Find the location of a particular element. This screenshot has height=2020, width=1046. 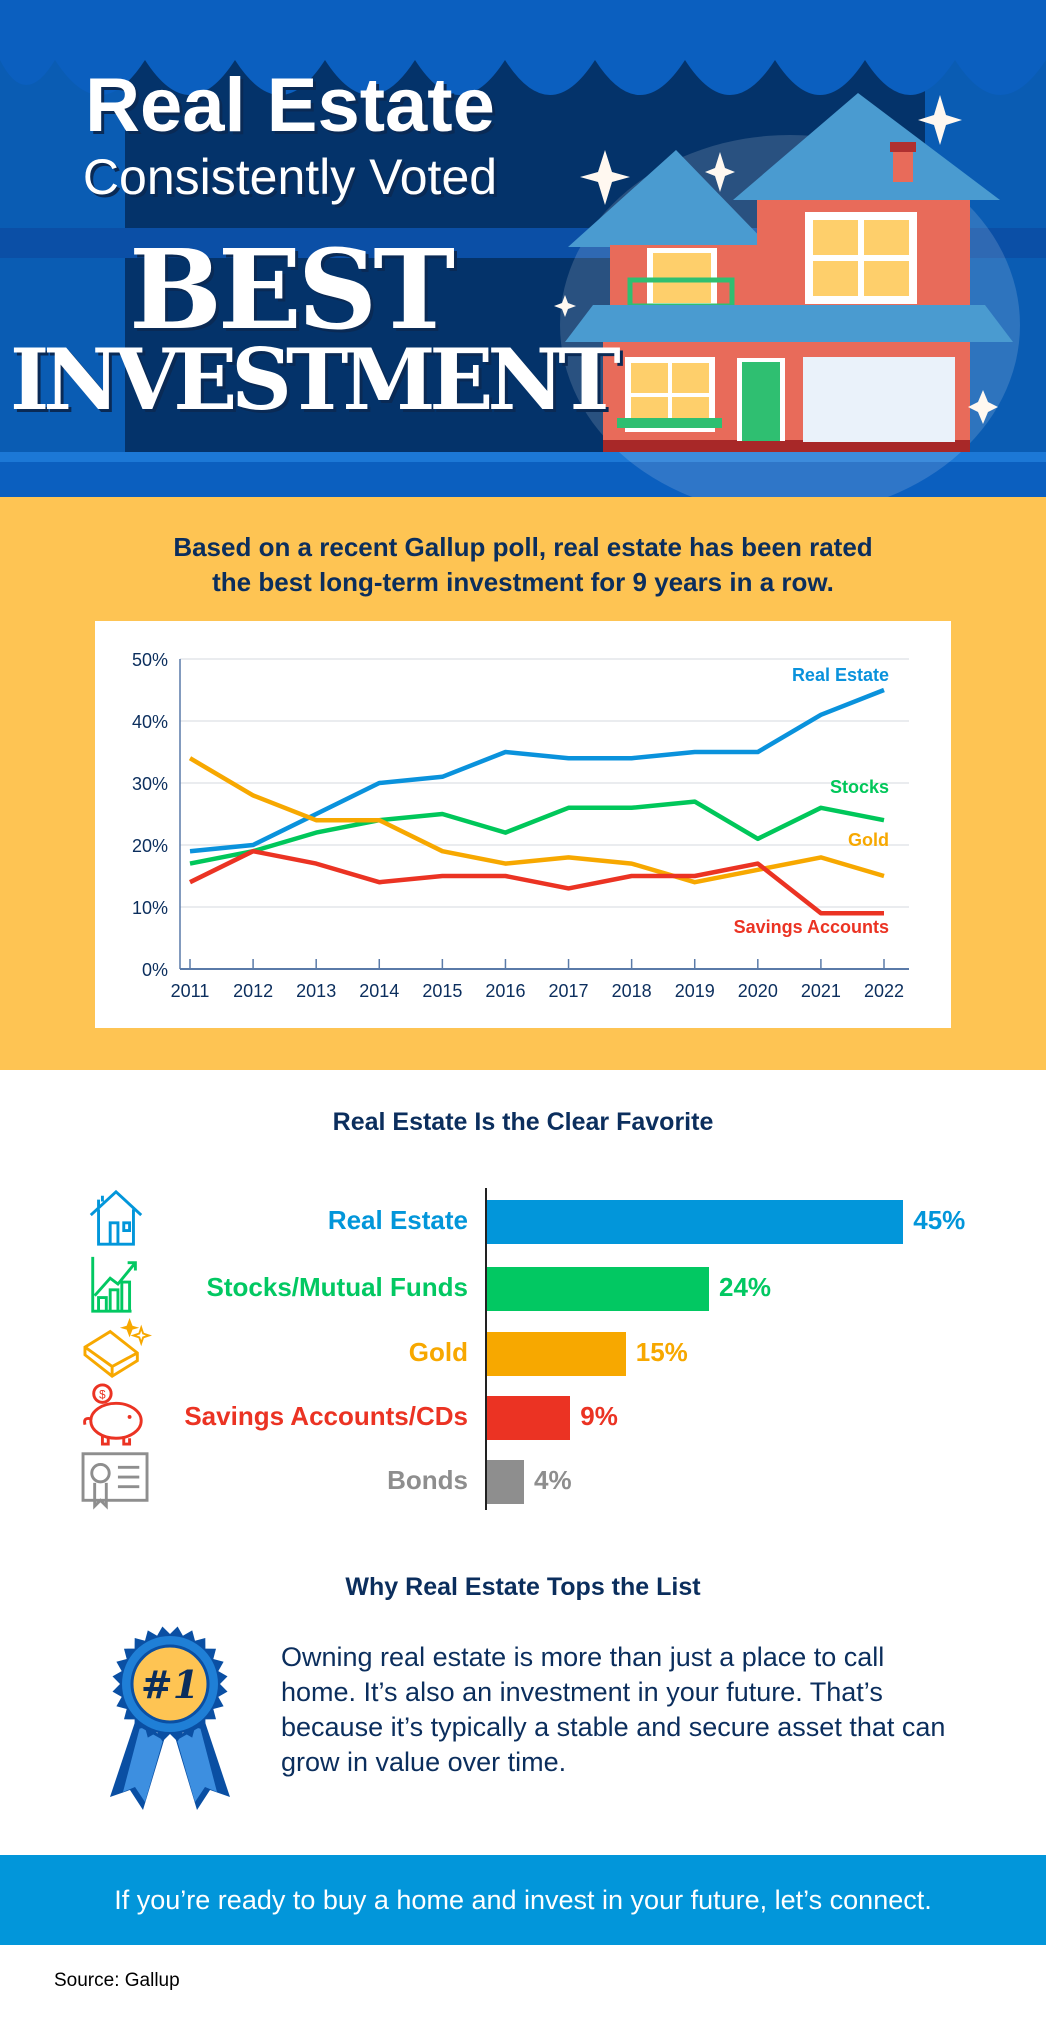

bar-row: Bonds 4% is located at coordinates (523, 1481).